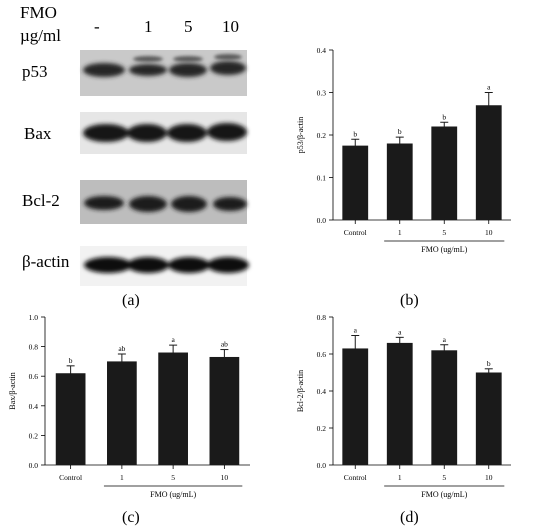 The height and width of the screenshot is (527, 550). What do you see at coordinates (230, 26) in the screenshot?
I see `lane-label-3: 10` at bounding box center [230, 26].